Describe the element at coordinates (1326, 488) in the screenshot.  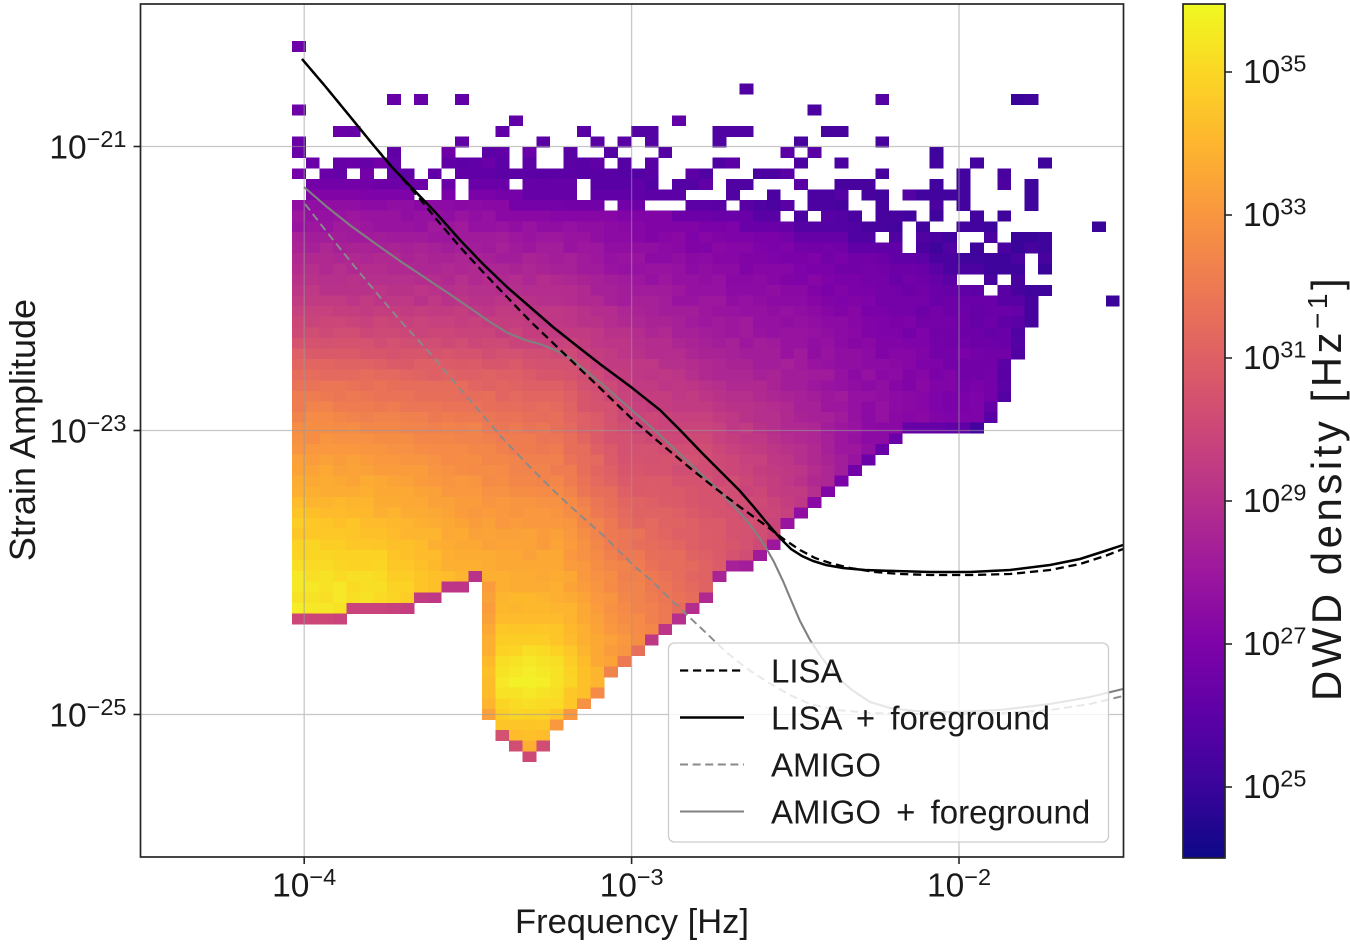
I see `svg-text: DWD density [Hz−1]` at that location.